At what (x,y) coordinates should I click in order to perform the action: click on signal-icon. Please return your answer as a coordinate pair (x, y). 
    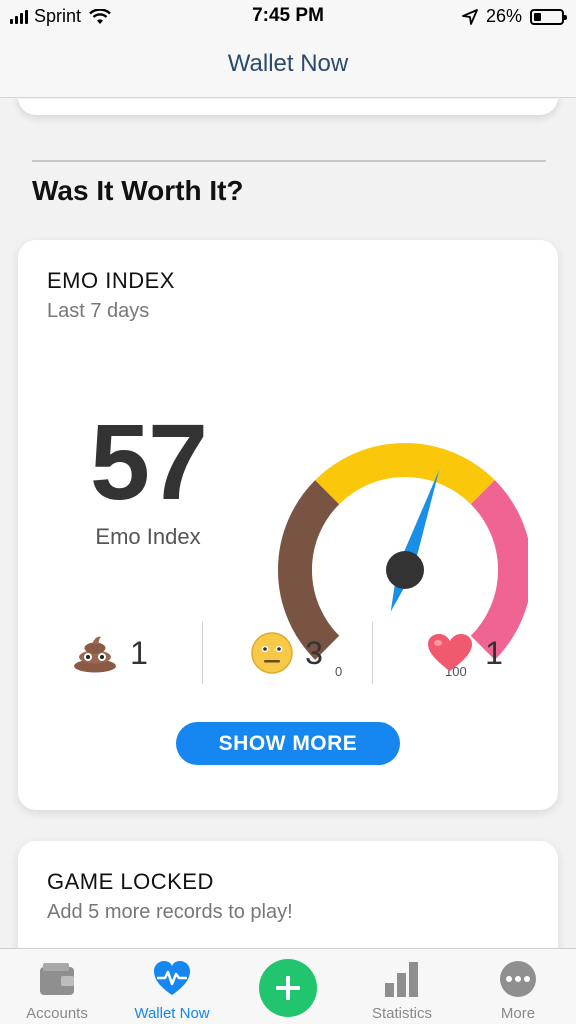
    Looking at the image, I should click on (19, 16).